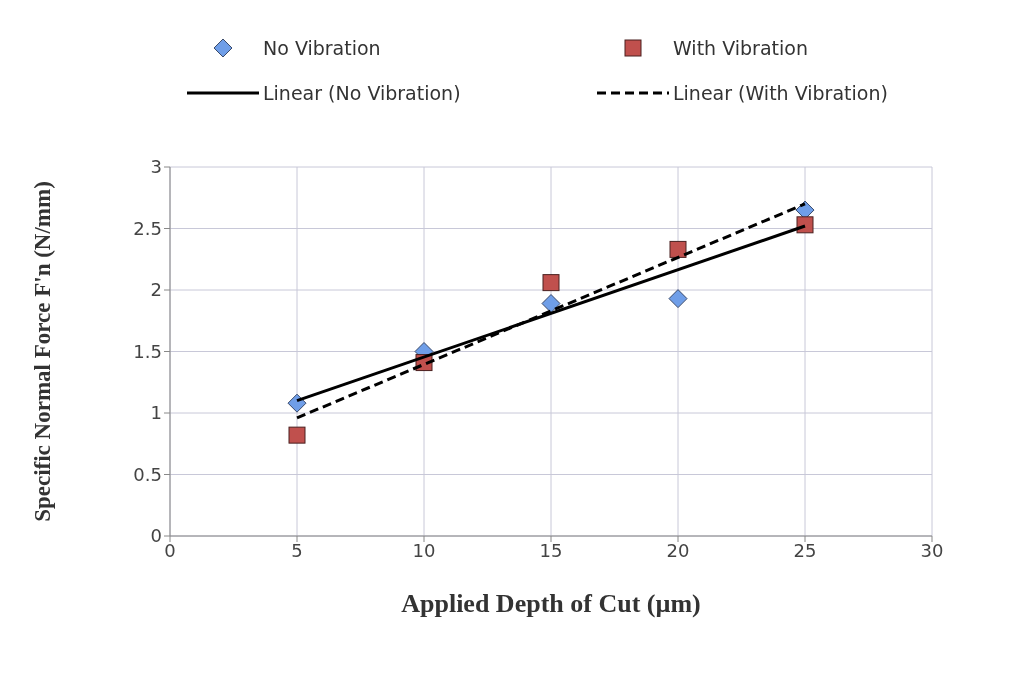 This screenshot has height=680, width=1018. Describe the element at coordinates (156, 290) in the screenshot. I see `y-tick-label: 2` at that location.